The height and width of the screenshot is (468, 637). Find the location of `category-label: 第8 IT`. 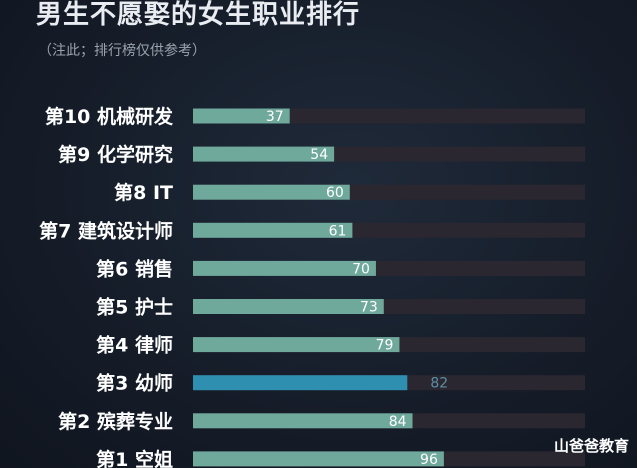

category-label: 第8 IT is located at coordinates (143, 192).